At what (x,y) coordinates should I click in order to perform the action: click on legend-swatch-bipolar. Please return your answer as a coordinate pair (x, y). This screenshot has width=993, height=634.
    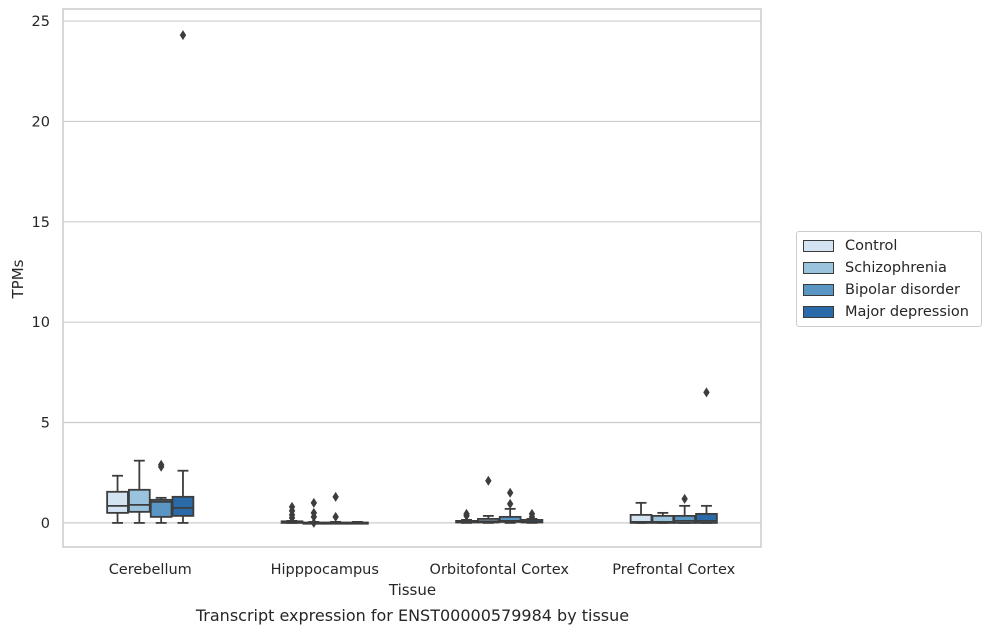
    Looking at the image, I should click on (818, 290).